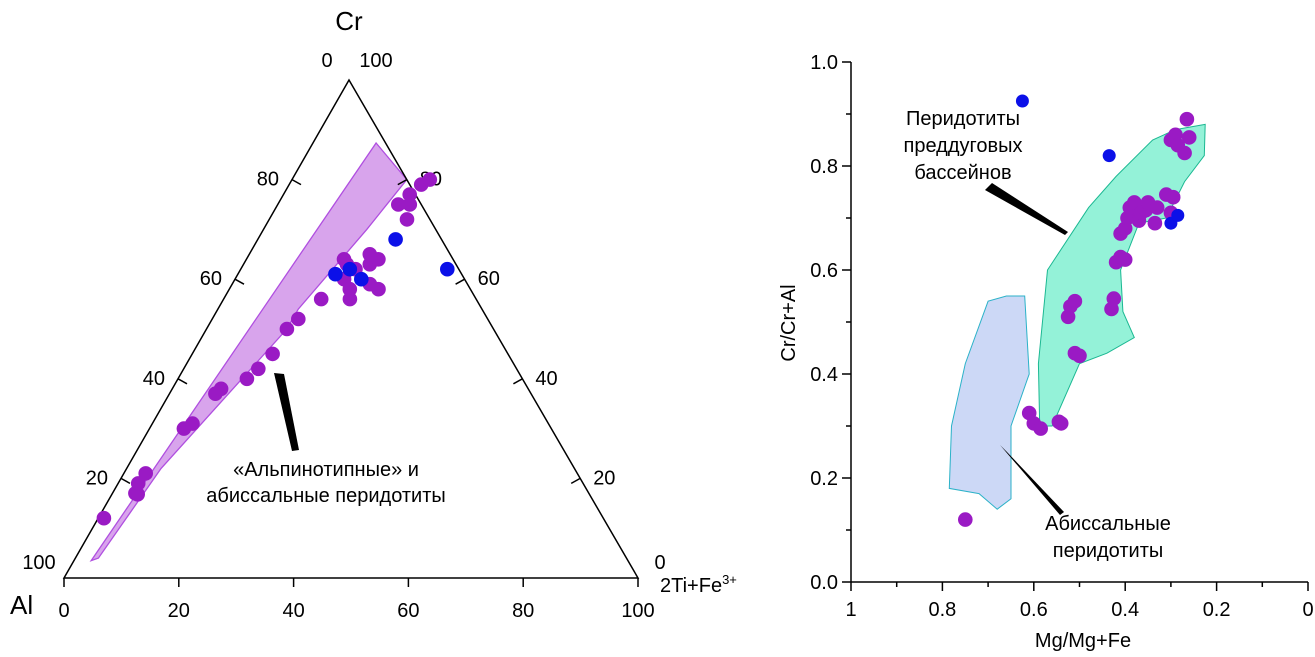 This screenshot has width=1315, height=657. I want to click on left-side-tick-label: 40, so click(154, 379).